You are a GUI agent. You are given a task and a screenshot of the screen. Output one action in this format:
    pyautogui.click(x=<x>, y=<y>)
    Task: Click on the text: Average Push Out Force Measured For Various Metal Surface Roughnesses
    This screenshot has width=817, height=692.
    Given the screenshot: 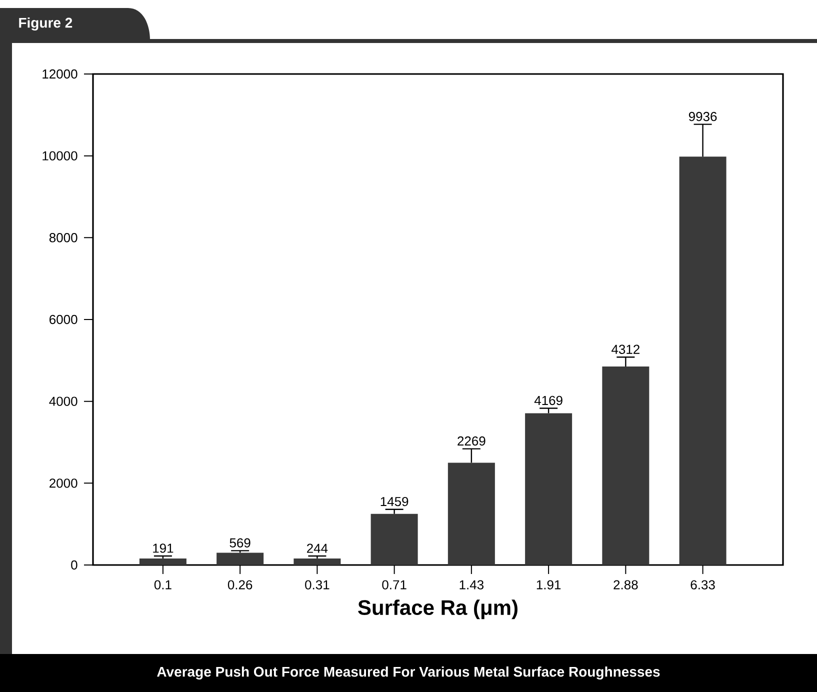 What is the action you would take?
    pyautogui.click(x=408, y=673)
    